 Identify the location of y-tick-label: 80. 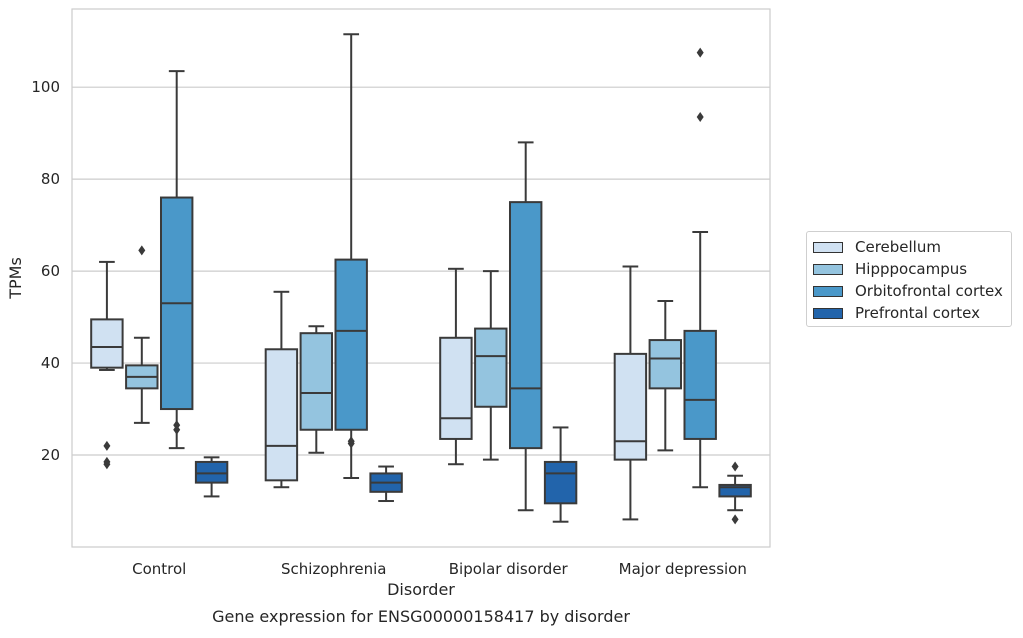
(50, 179).